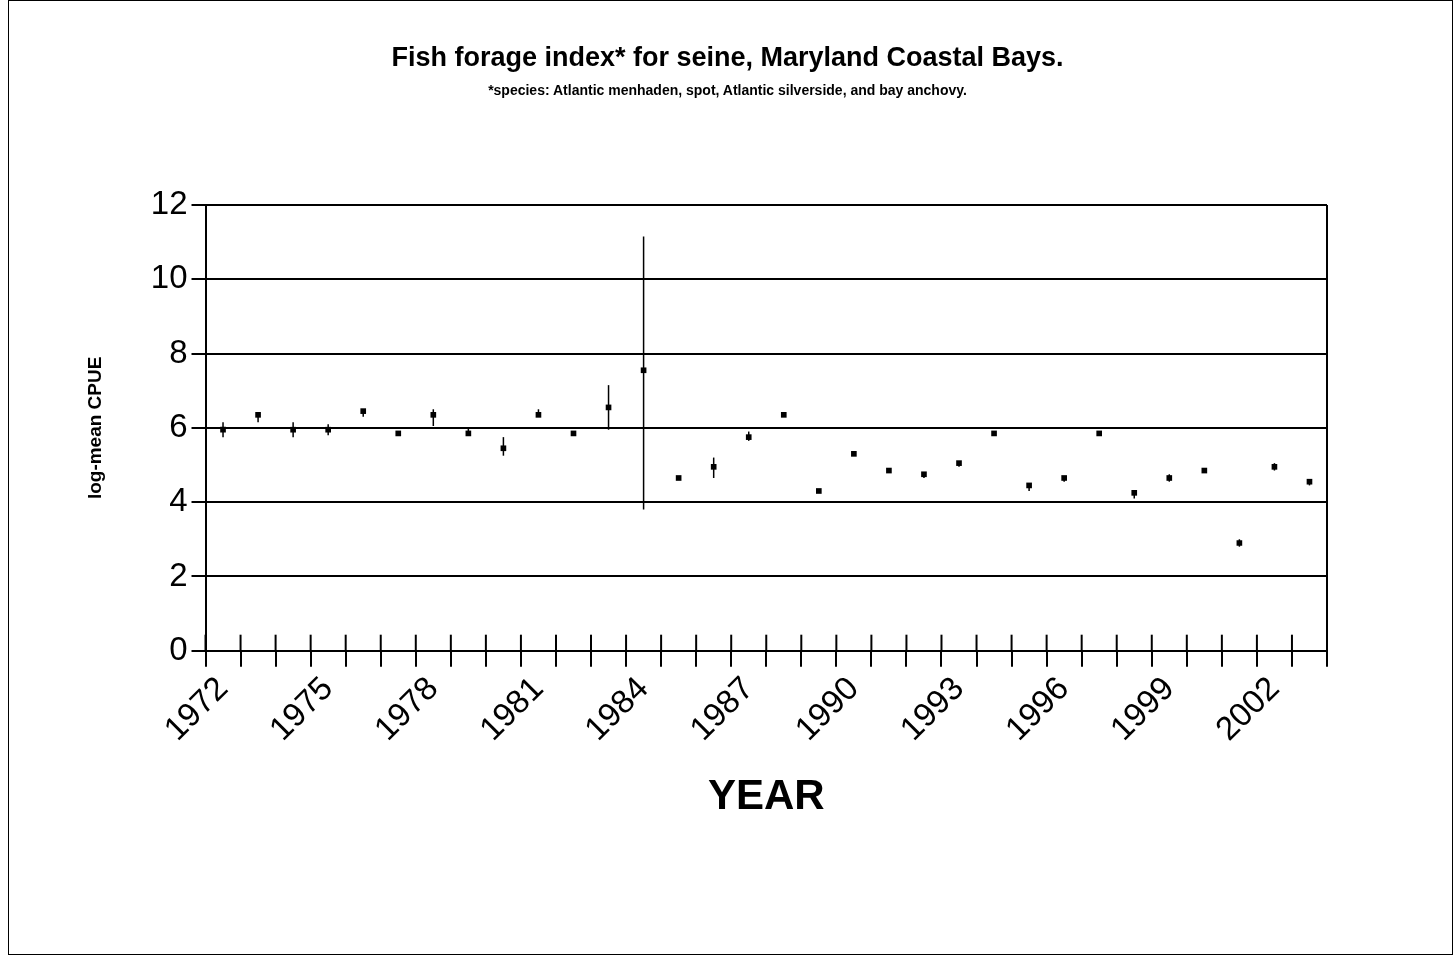 The width and height of the screenshot is (1455, 957). I want to click on y-tick-label: 0, so click(178, 648).